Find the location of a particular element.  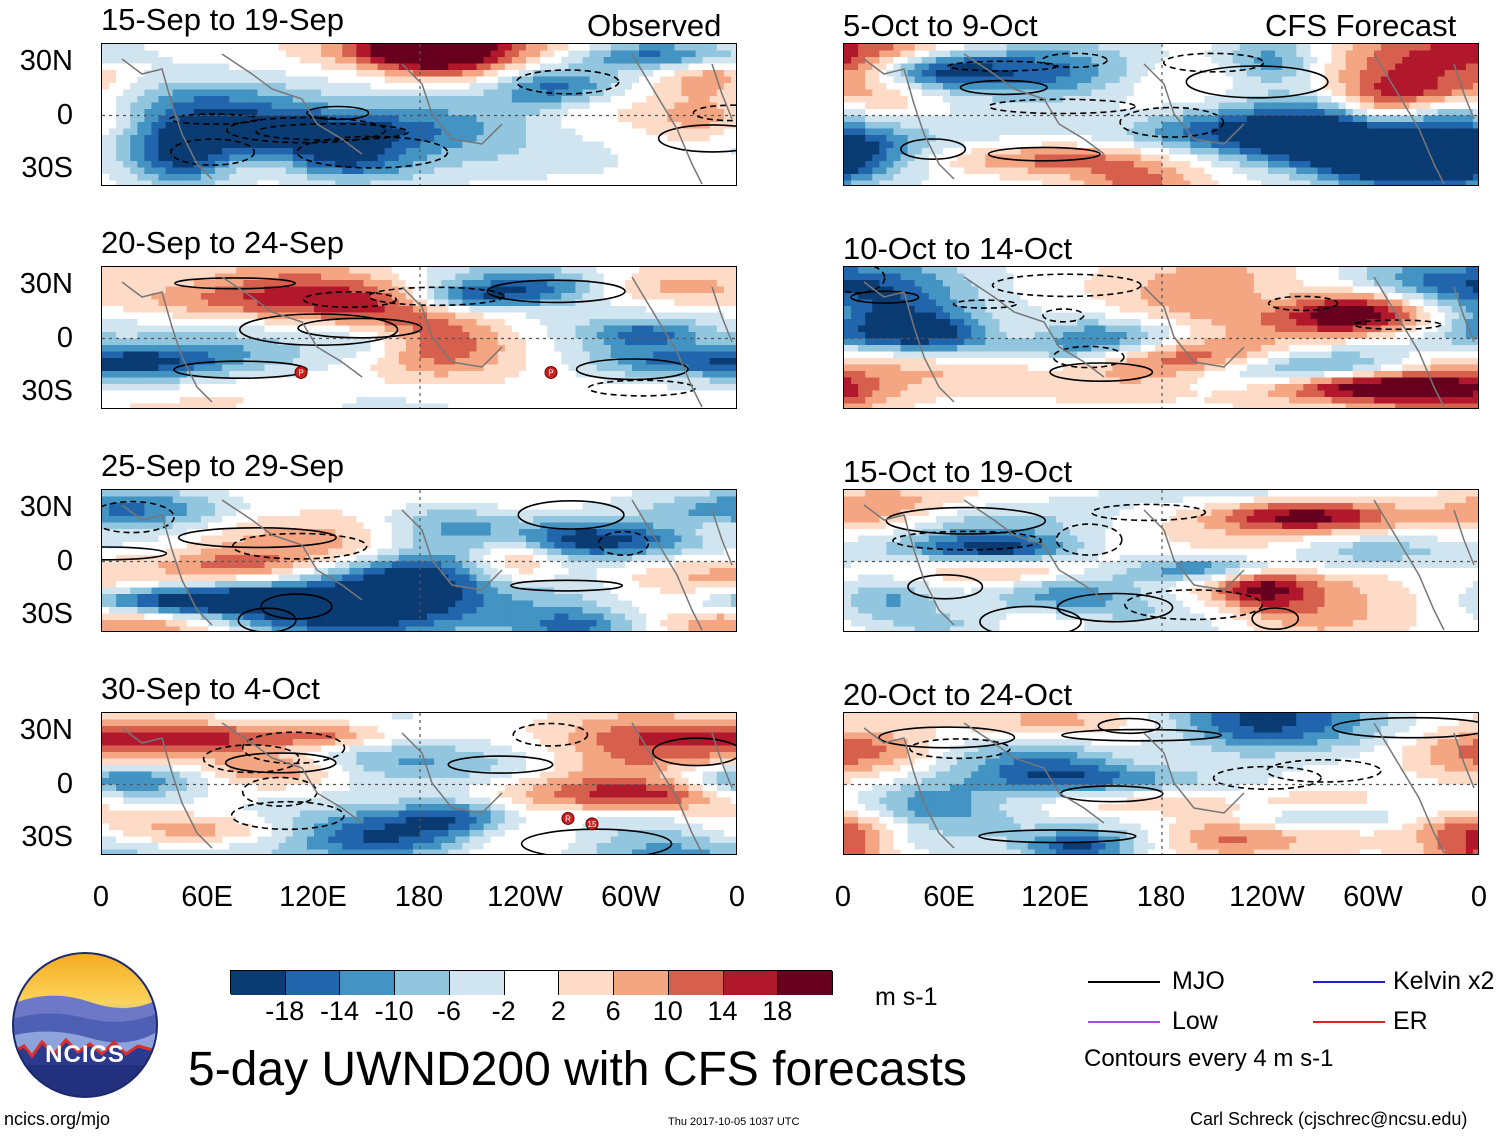

forecast-label: CFS Forecast is located at coordinates (1361, 25).